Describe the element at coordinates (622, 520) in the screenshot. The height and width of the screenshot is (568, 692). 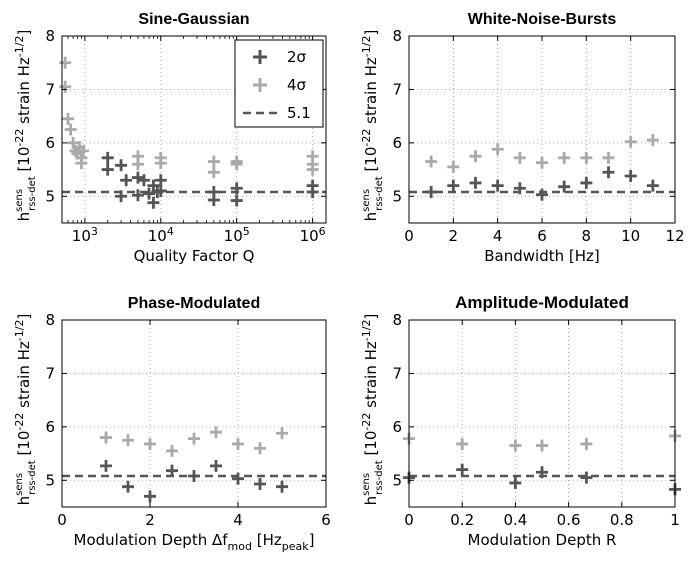
I see `x-tick-label: 0.8` at that location.